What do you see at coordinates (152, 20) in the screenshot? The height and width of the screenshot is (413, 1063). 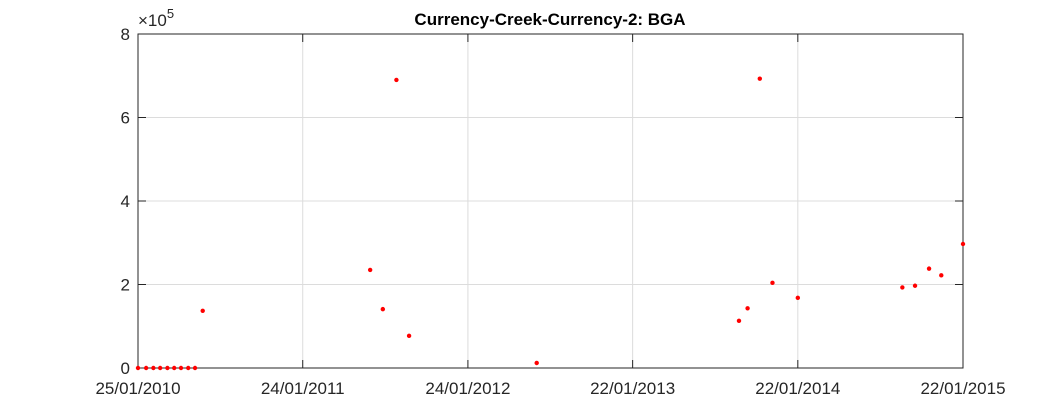 I see `y-exponent-base: ×10` at bounding box center [152, 20].